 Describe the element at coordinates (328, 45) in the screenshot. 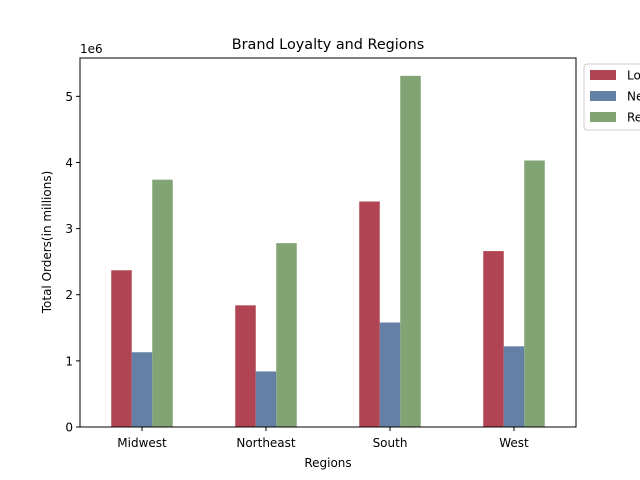

I see `chart-title: Brand Loyalty and Regions` at that location.